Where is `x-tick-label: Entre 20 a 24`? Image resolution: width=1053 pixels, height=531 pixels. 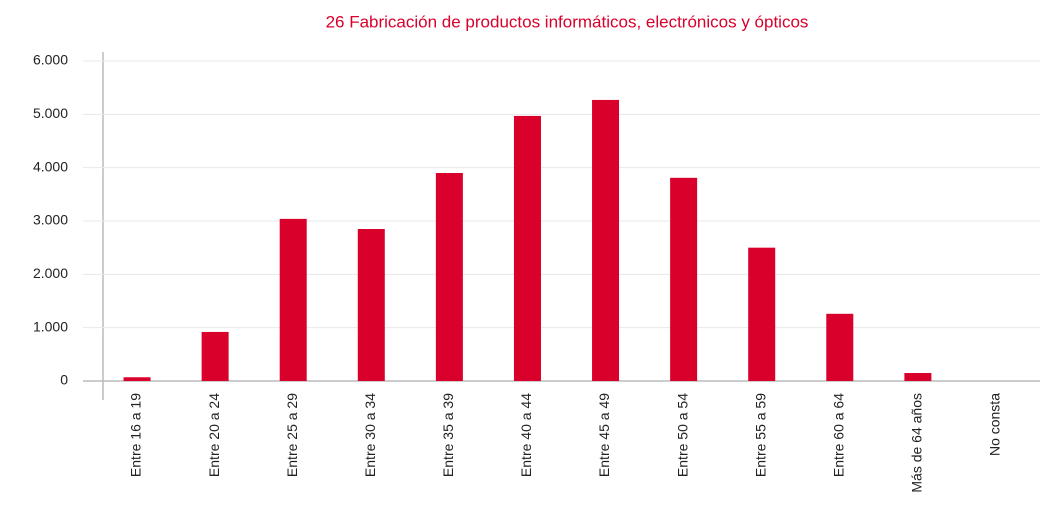 x-tick-label: Entre 20 a 24 is located at coordinates (214, 435).